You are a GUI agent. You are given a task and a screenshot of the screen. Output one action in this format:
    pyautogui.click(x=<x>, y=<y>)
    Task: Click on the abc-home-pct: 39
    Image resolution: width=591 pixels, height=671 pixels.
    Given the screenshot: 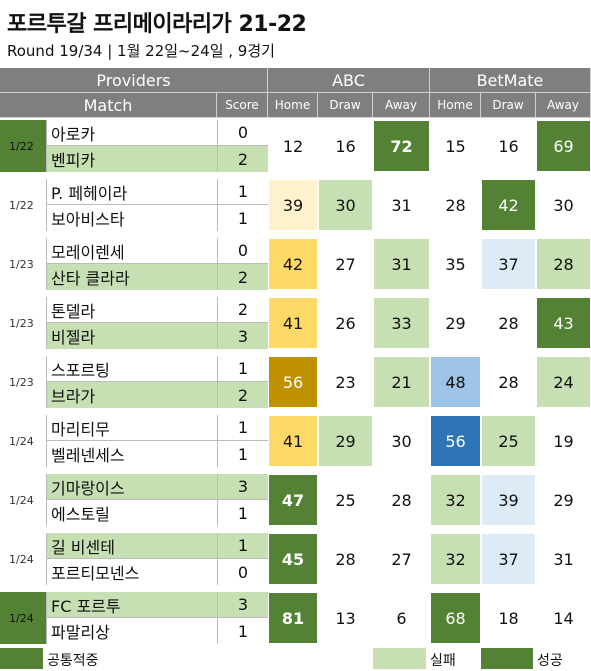 What is the action you would take?
    pyautogui.click(x=293, y=205)
    